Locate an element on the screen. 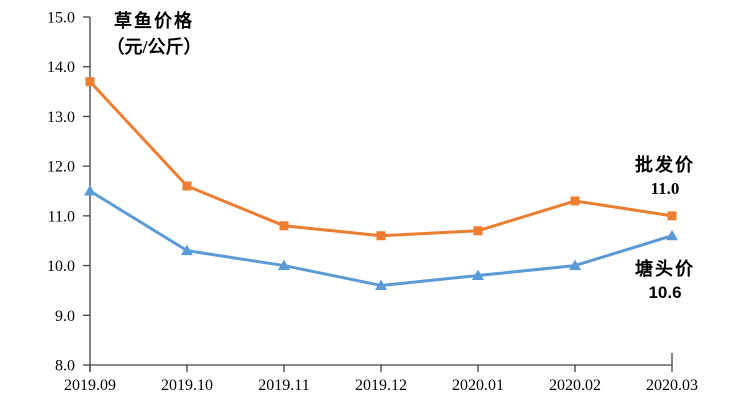  series-end-value-pond: 10.6 is located at coordinates (665, 292).